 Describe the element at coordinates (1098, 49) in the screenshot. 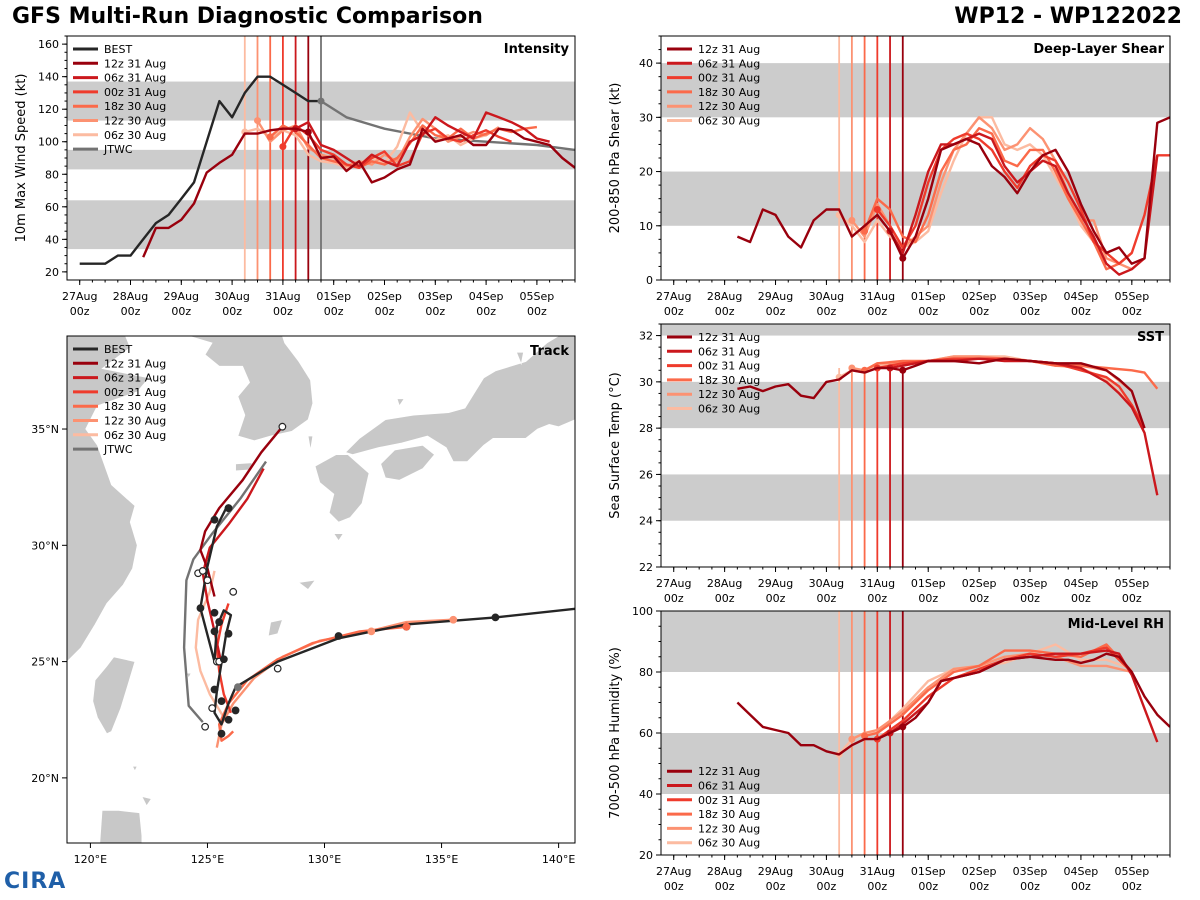

I see `panel-title: Deep-Layer Shear` at that location.